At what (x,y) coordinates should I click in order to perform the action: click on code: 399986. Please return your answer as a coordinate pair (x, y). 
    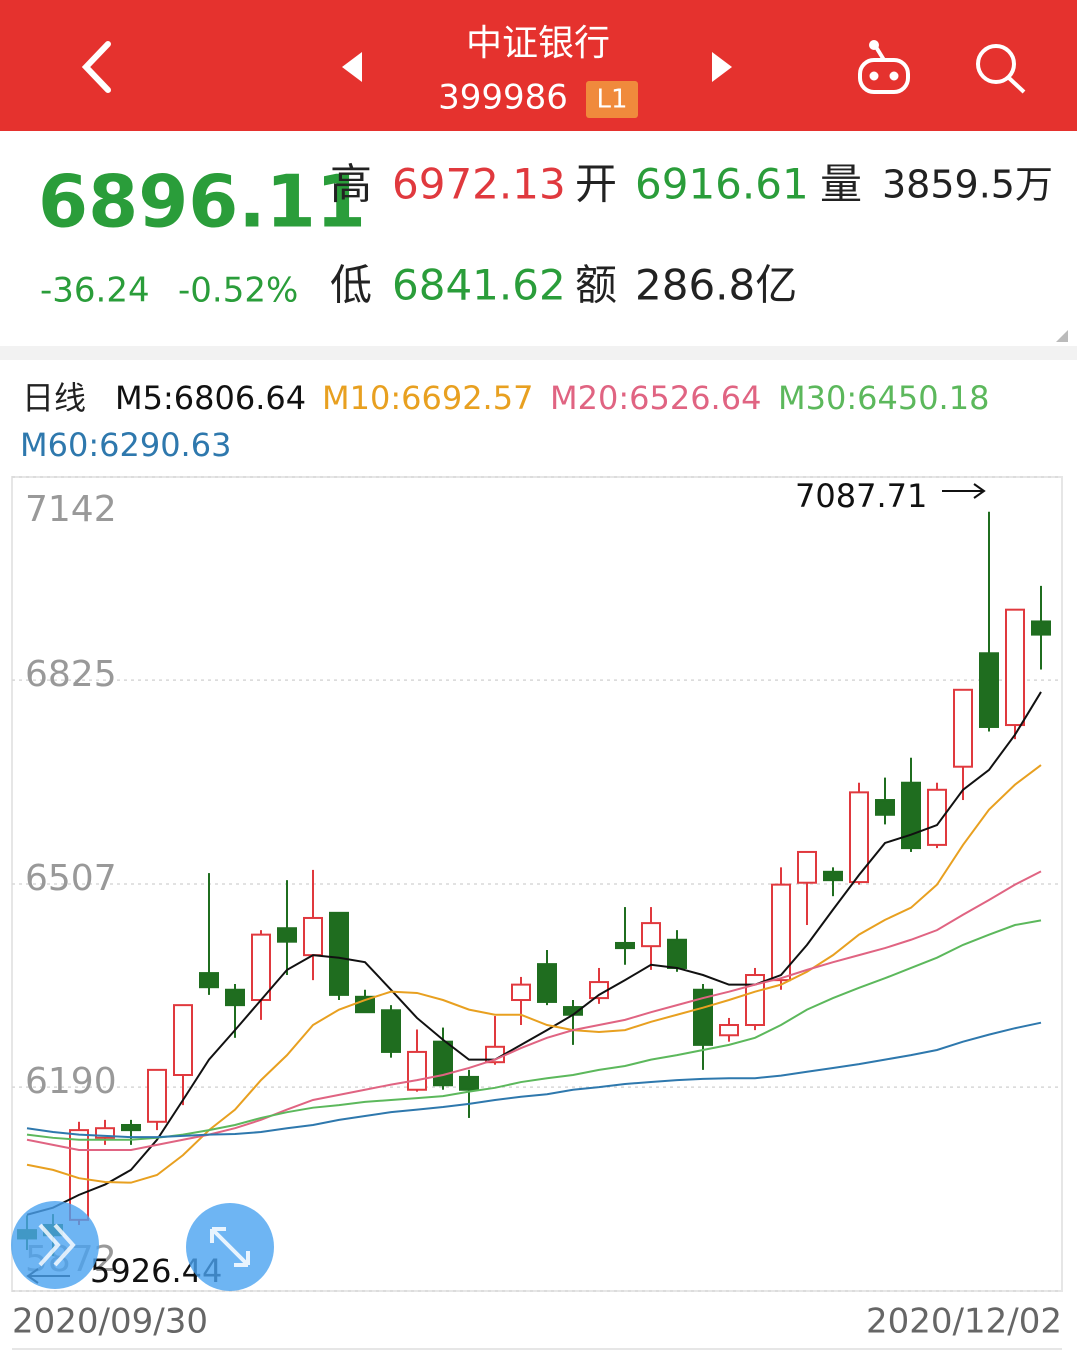
    Looking at the image, I should click on (503, 98).